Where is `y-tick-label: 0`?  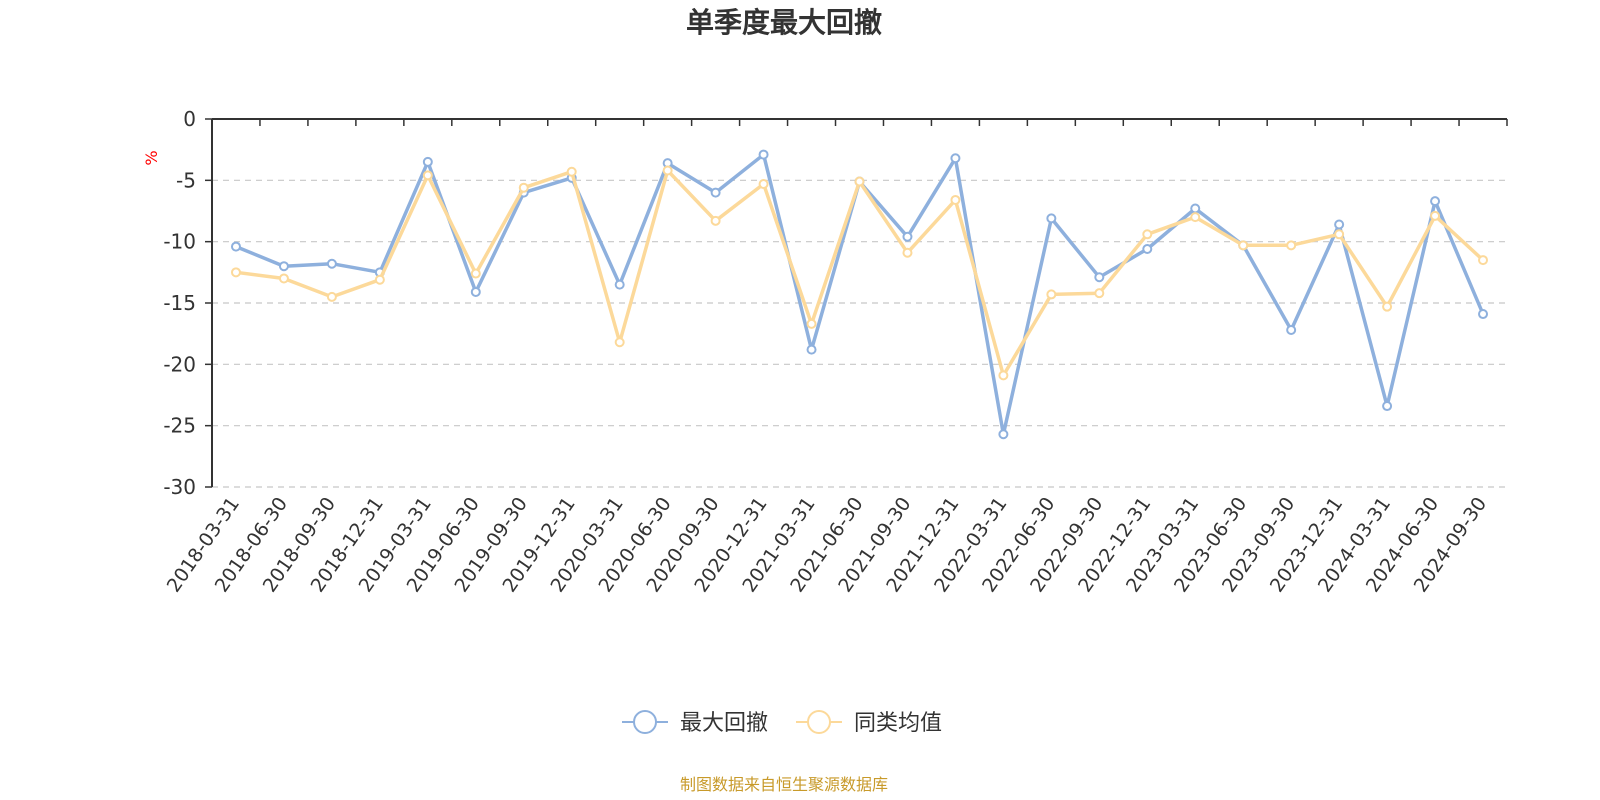 y-tick-label: 0 is located at coordinates (189, 119).